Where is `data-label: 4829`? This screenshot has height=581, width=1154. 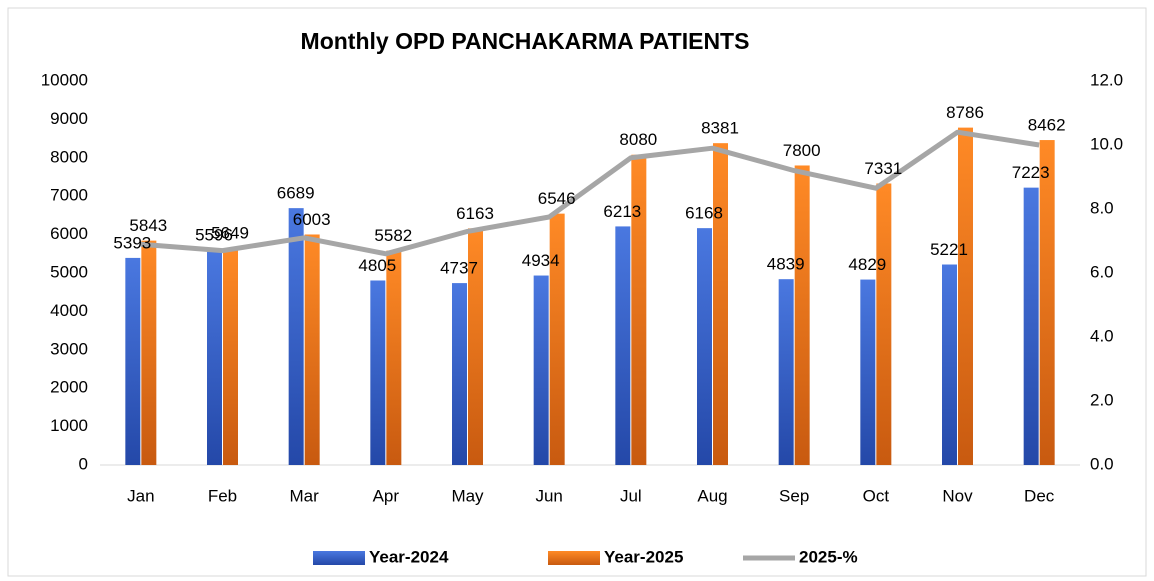 data-label: 4829 is located at coordinates (867, 264).